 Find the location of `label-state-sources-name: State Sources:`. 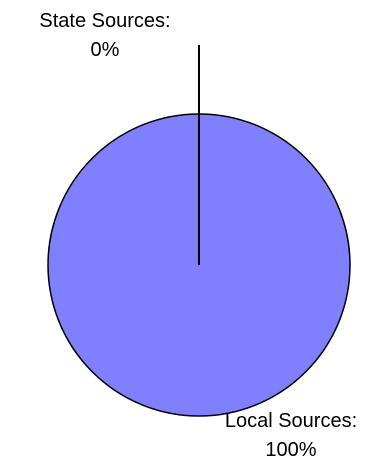

label-state-sources-name: State Sources: is located at coordinates (104, 21).